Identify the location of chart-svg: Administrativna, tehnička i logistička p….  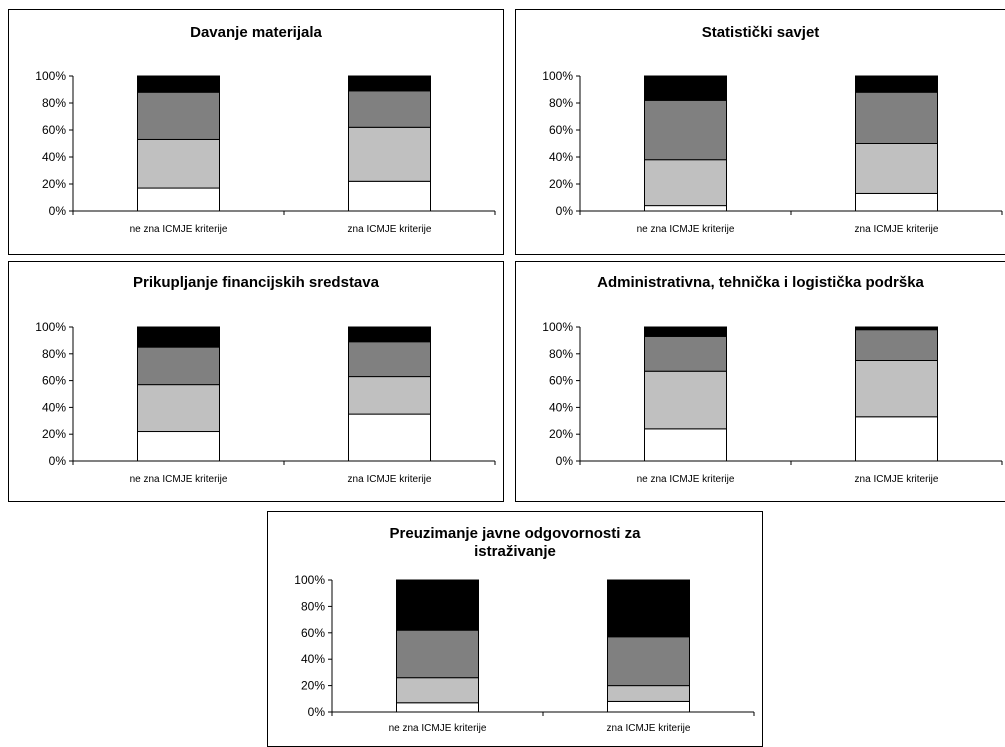
(772, 379).